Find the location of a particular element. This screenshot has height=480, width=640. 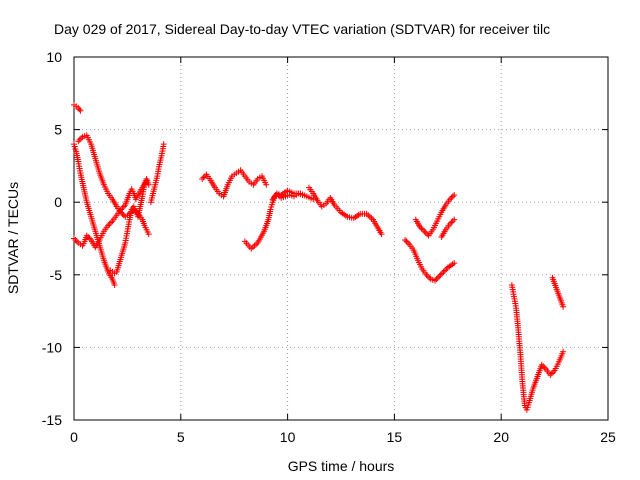

x-axis-label: GPS time / hours is located at coordinates (341, 466).